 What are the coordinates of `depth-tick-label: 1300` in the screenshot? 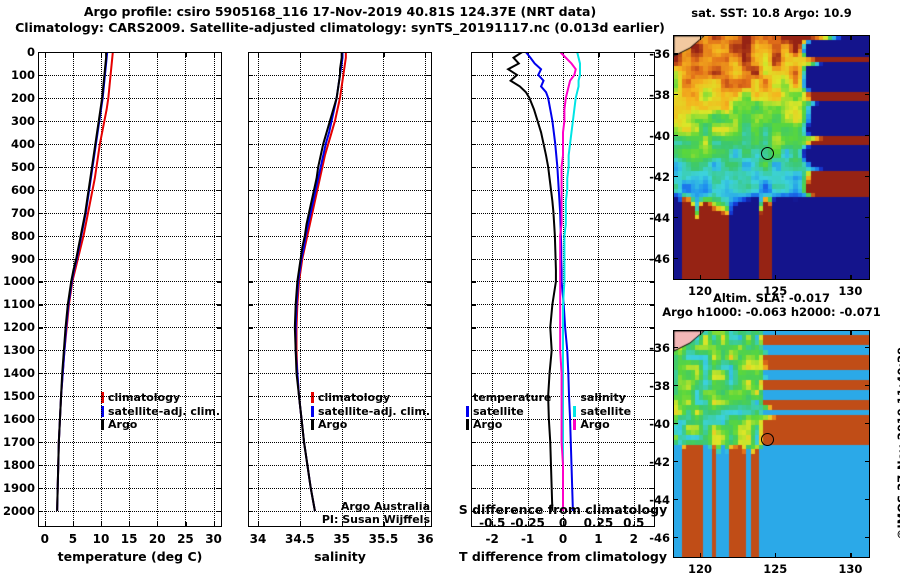 It's located at (18, 350).